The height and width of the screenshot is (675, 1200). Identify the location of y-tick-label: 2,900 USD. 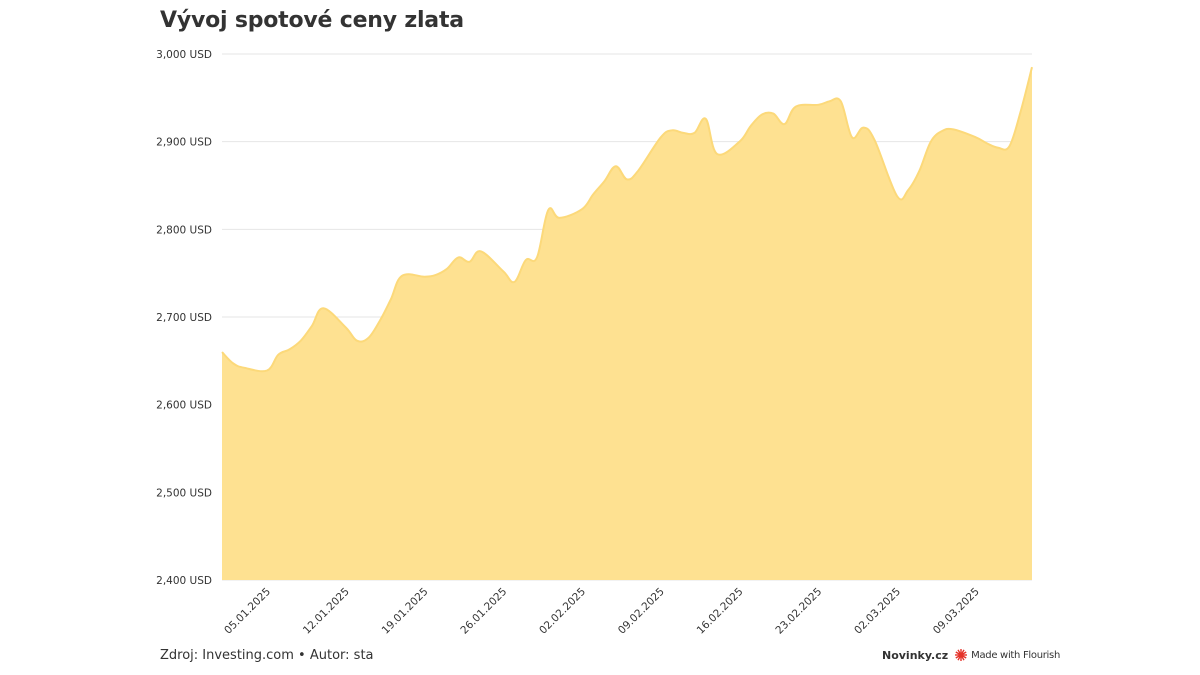
(184, 143).